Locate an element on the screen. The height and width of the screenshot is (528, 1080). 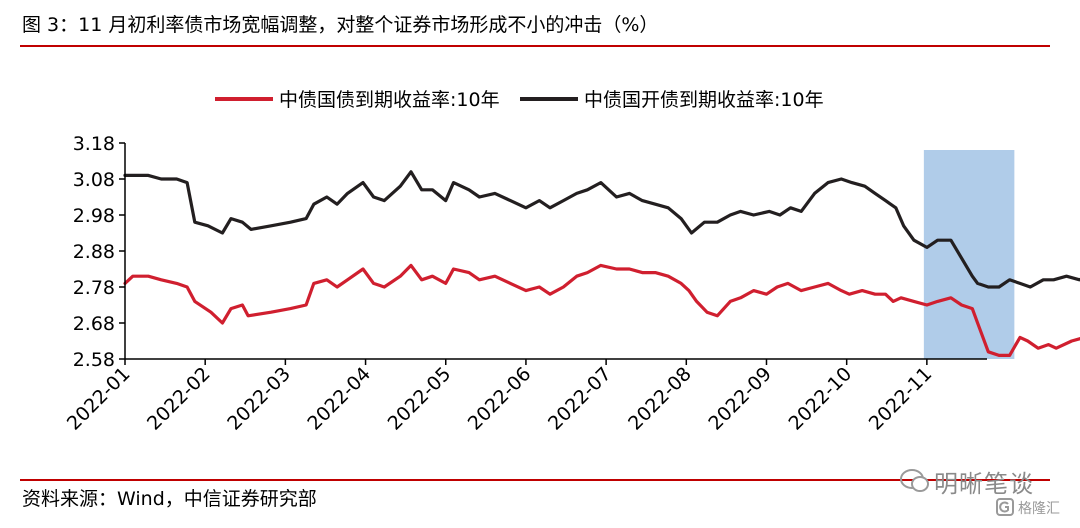
x-tick-label: 2022-05 is located at coordinates (420, 399).